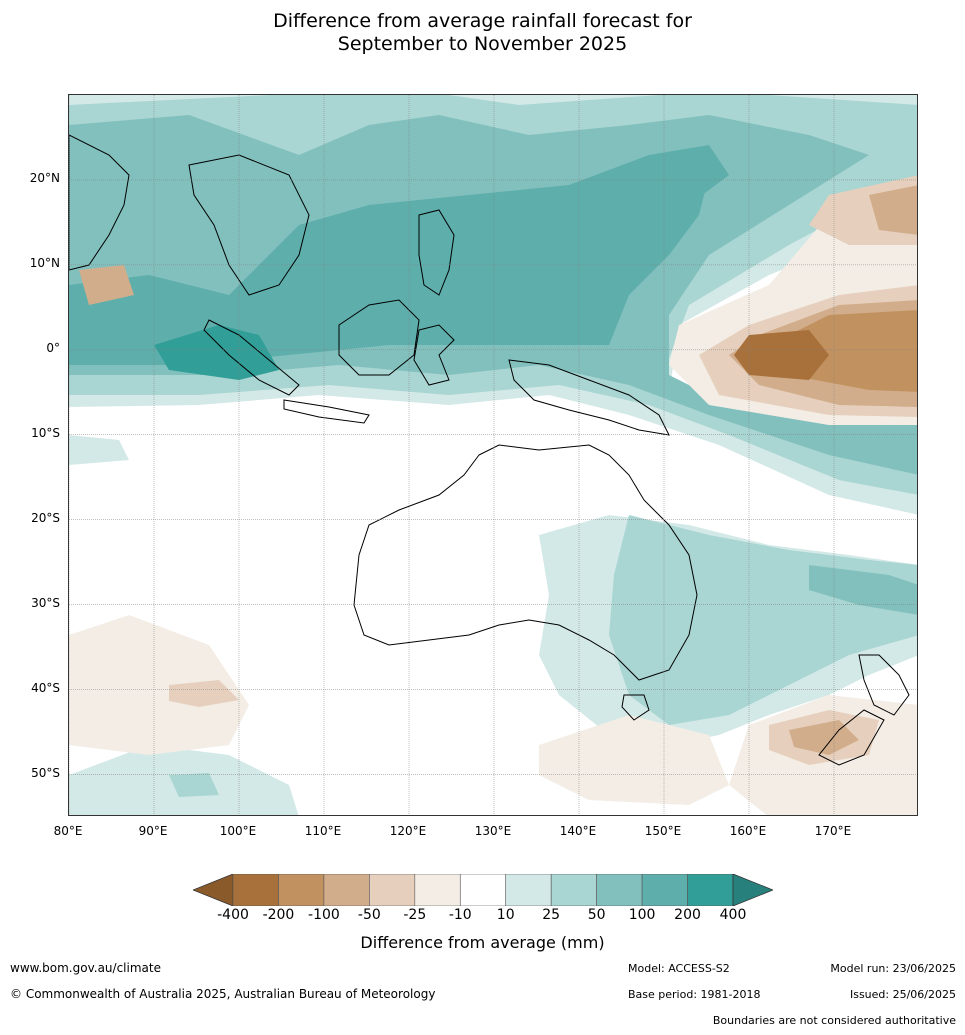 The width and height of the screenshot is (965, 1035). Describe the element at coordinates (634, 760) in the screenshot. I see `south-ocean-dry` at that location.